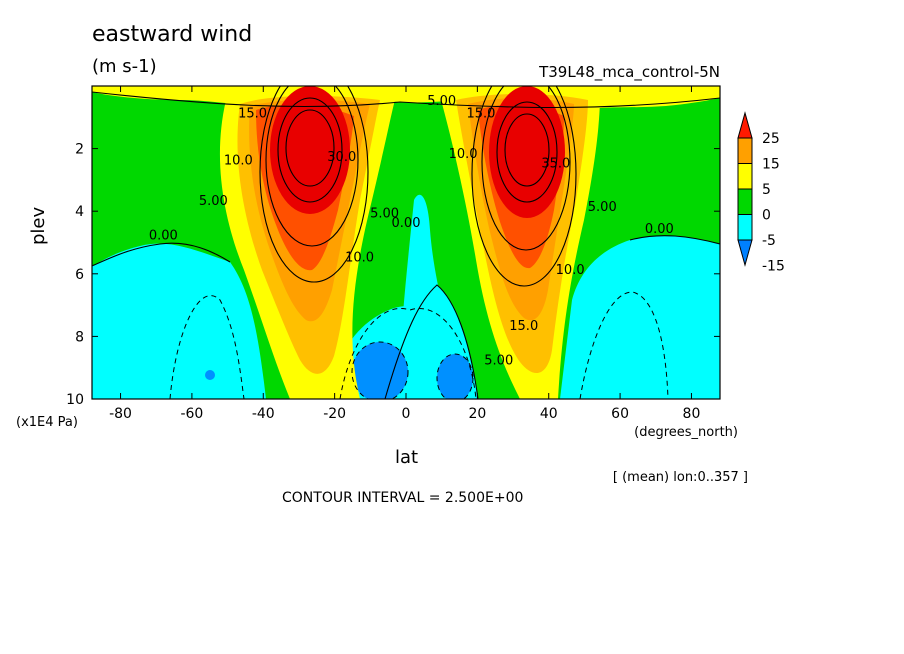 The width and height of the screenshot is (904, 654). Describe the element at coordinates (549, 414) in the screenshot. I see `x-tick-label: 40` at that location.